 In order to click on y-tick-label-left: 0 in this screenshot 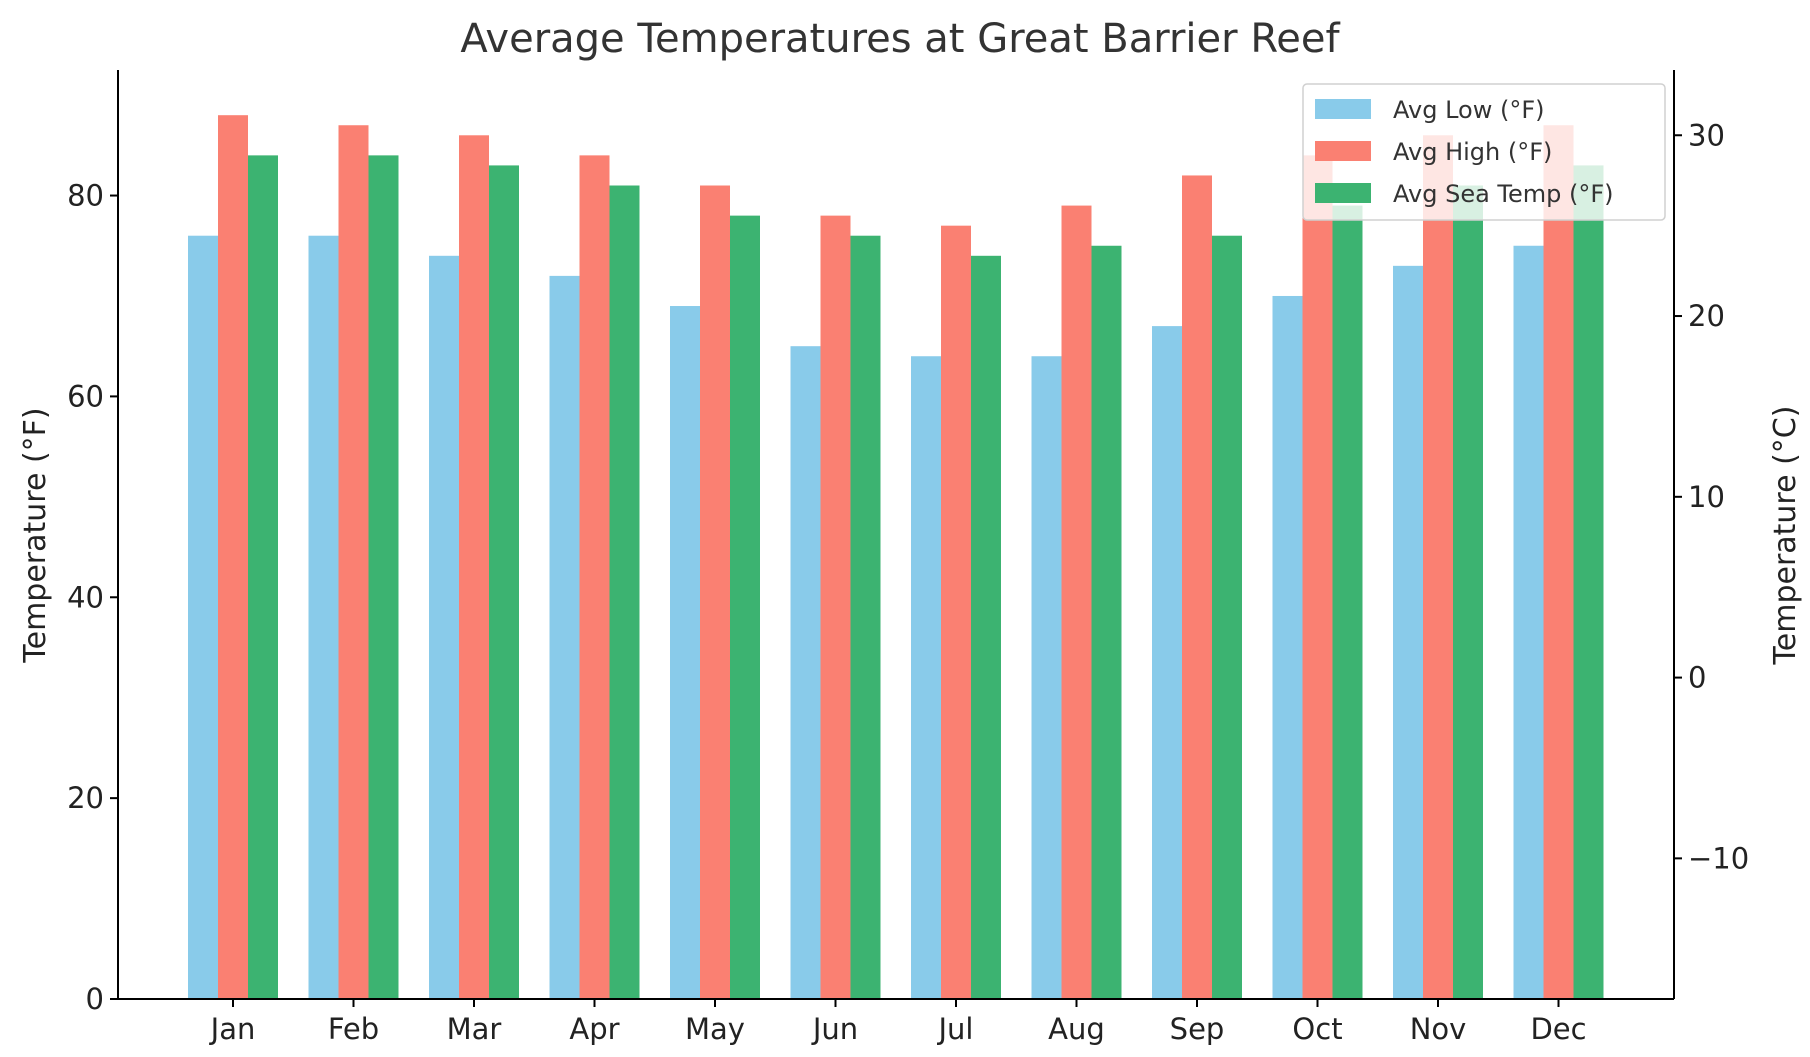, I will do `click(95, 999)`.